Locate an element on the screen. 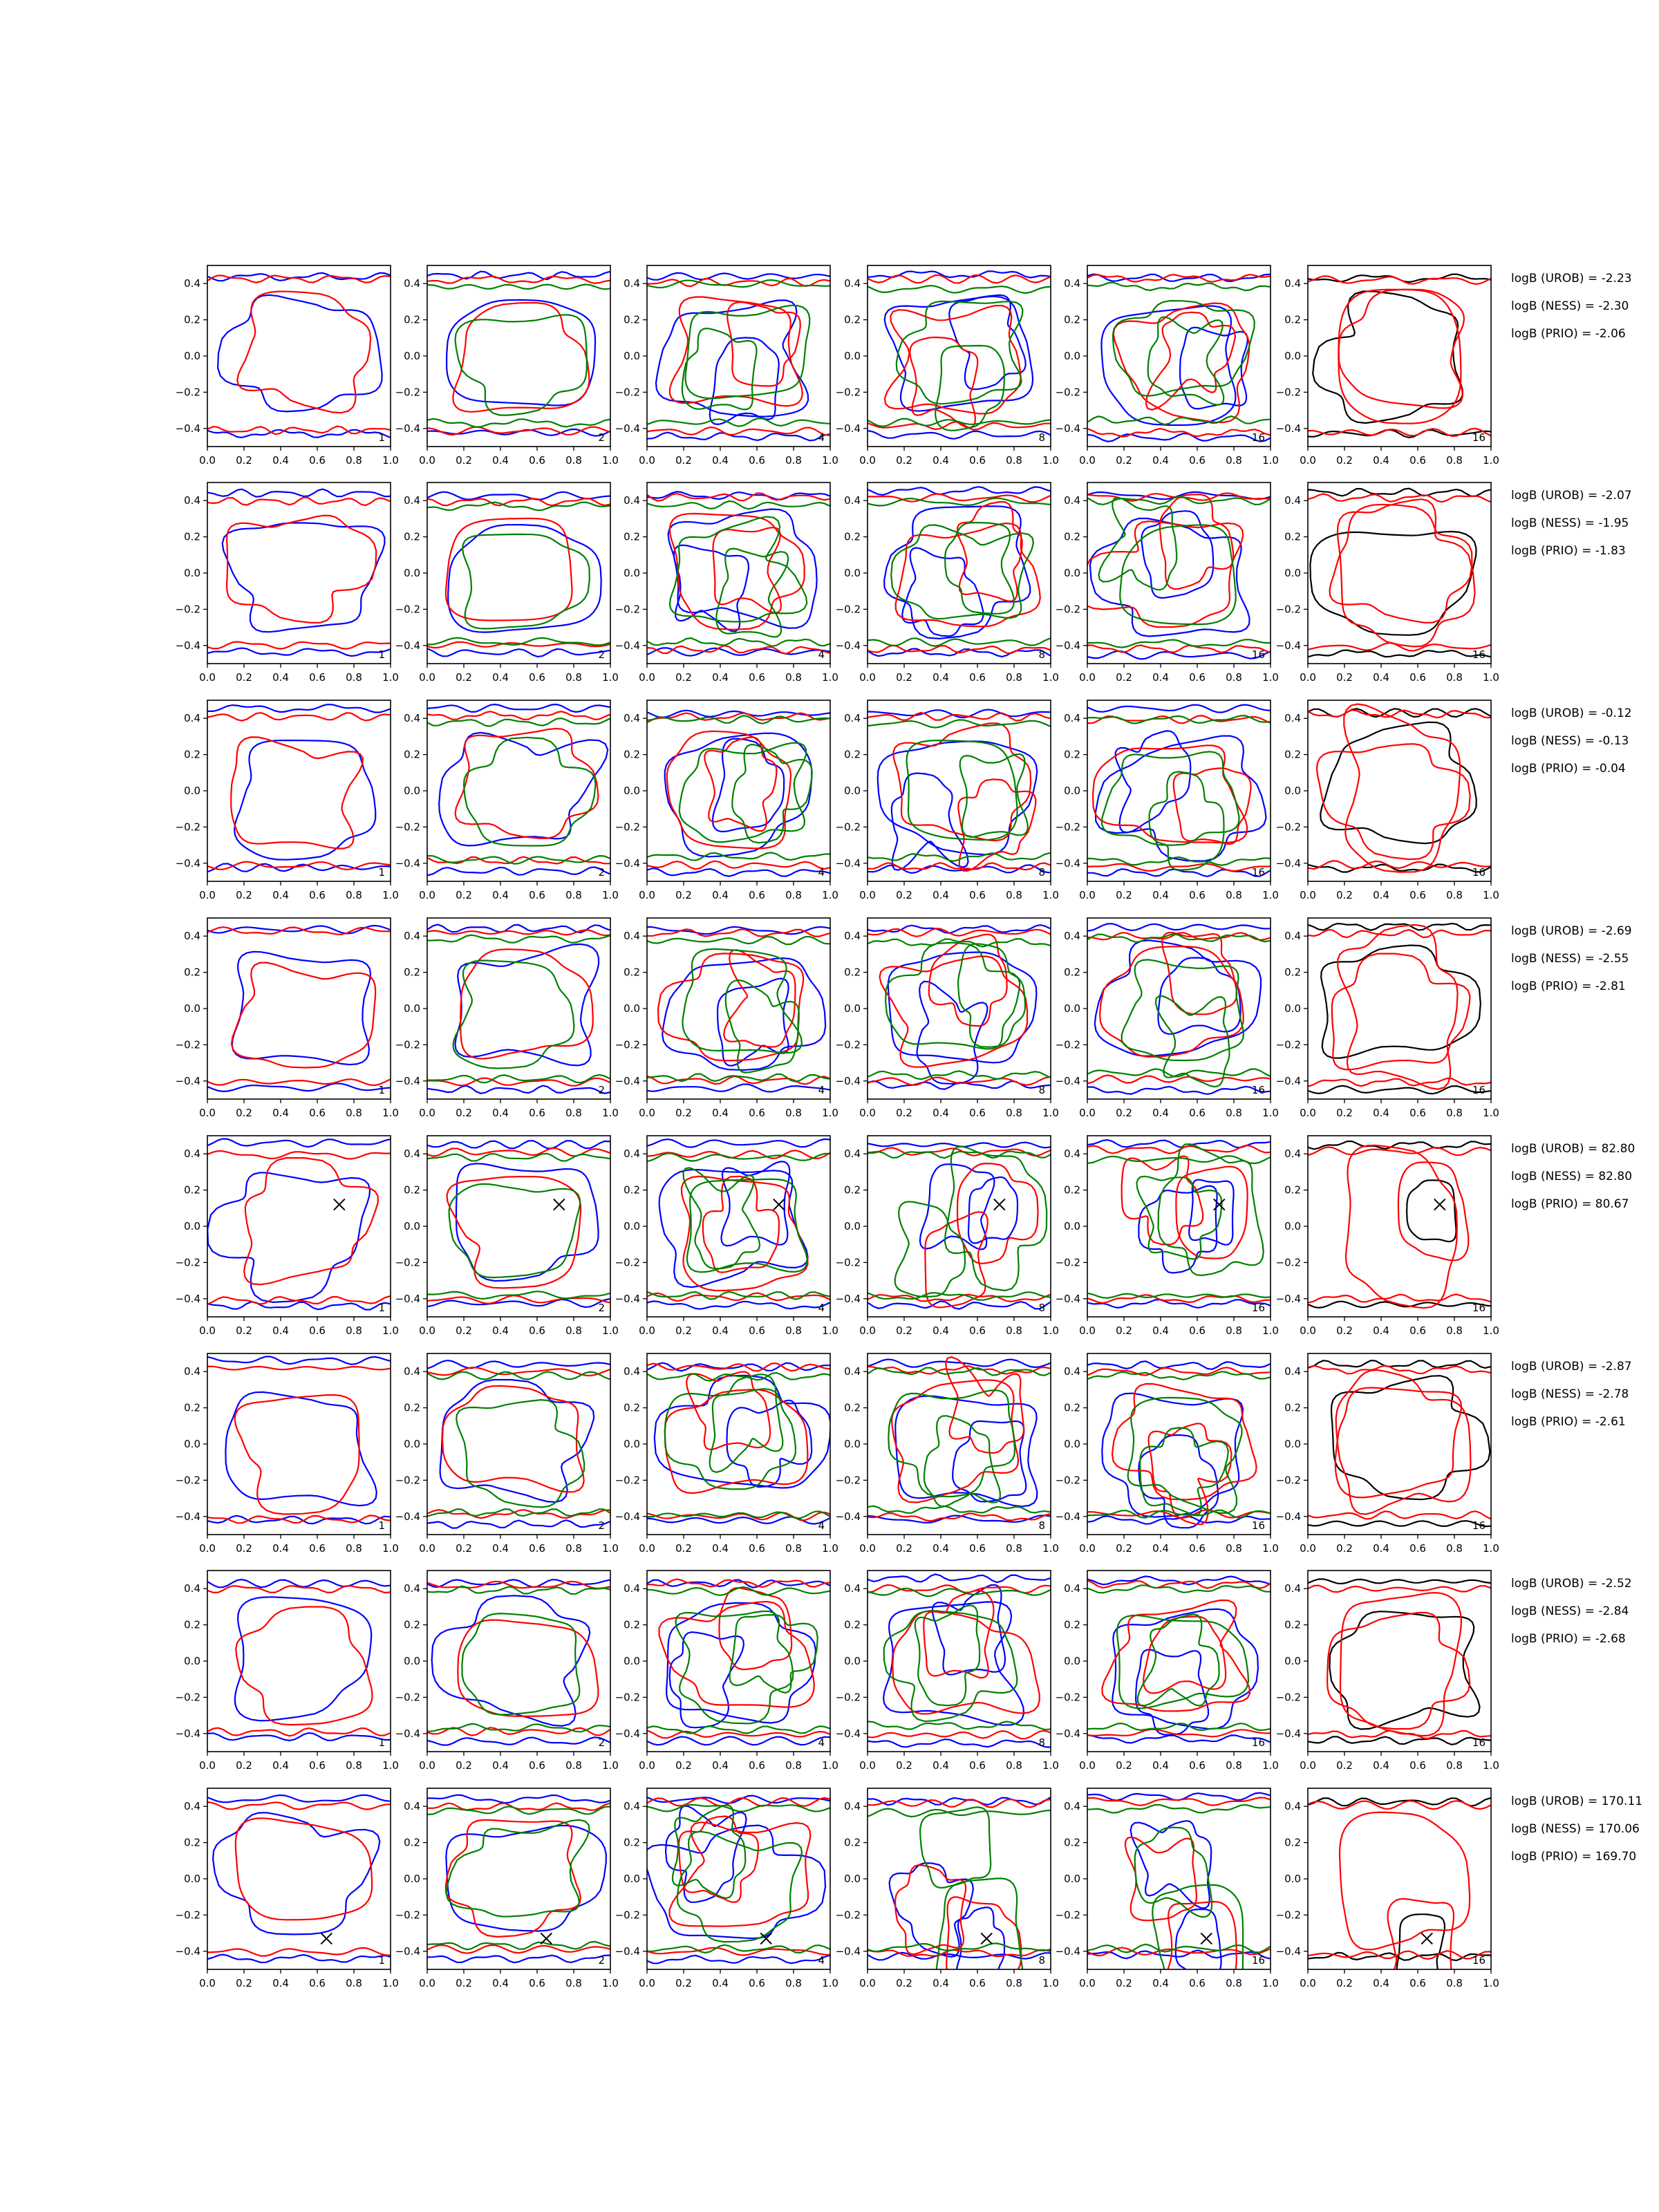 Image resolution: width=1659 pixels, height=2212 pixels. panel-number-label: 16 is located at coordinates (1258, 1090).